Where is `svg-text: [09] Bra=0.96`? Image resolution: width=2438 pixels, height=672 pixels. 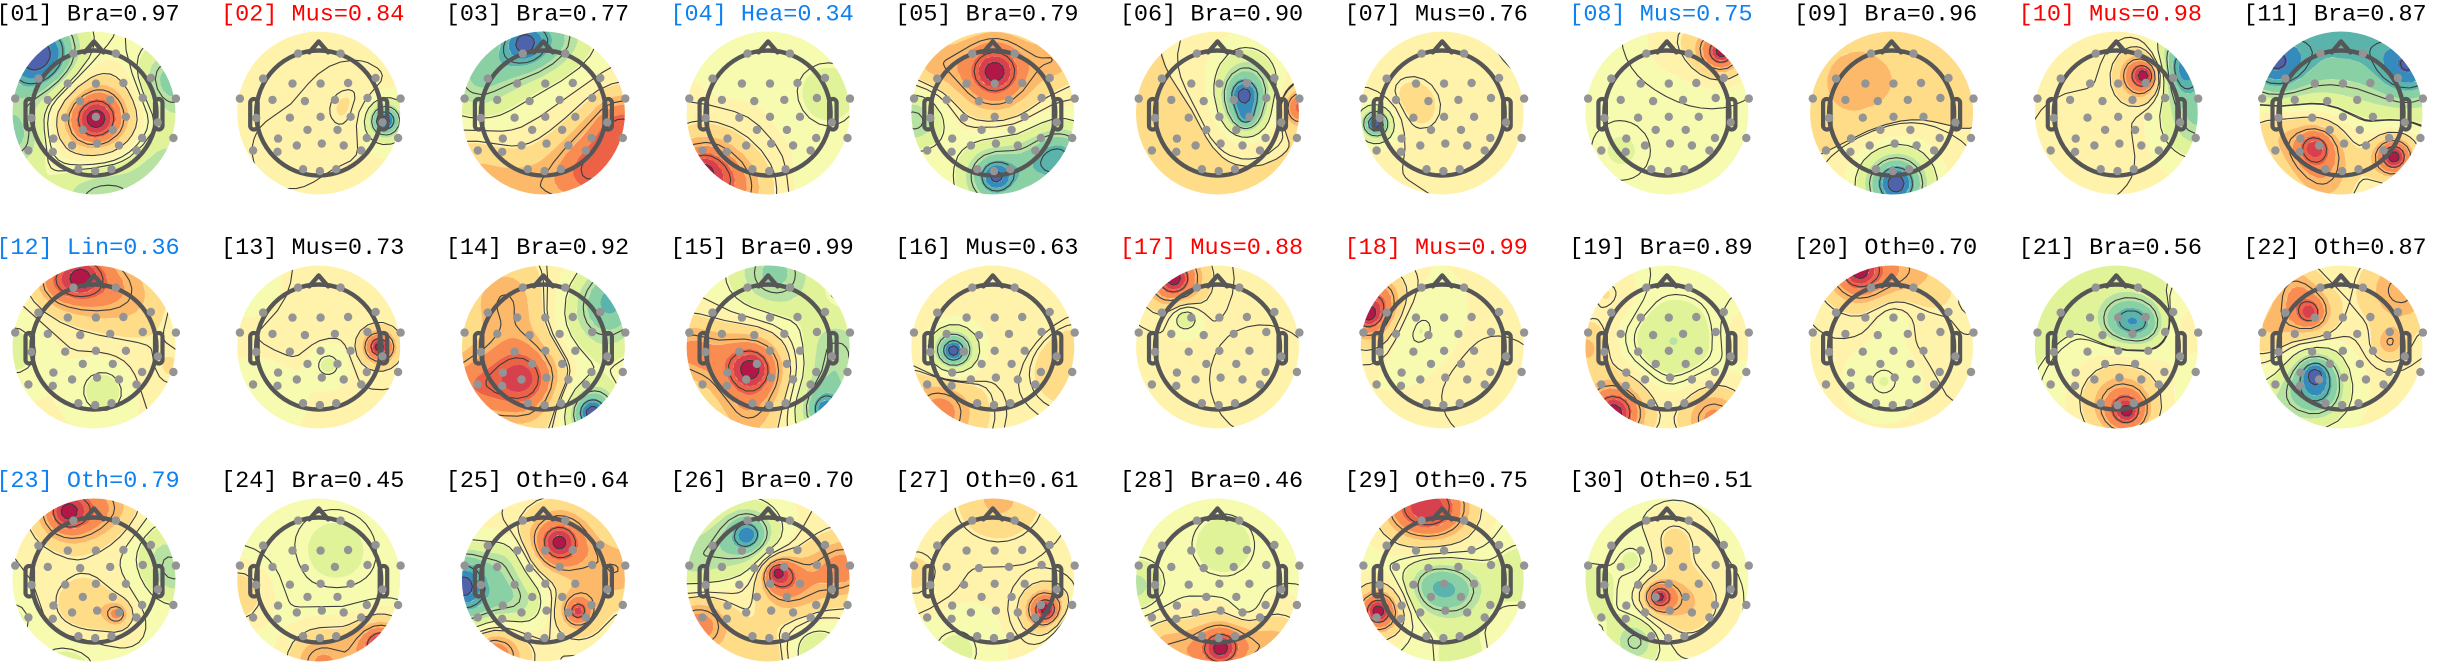
svg-text: [09] Bra=0.96 is located at coordinates (1885, 15).